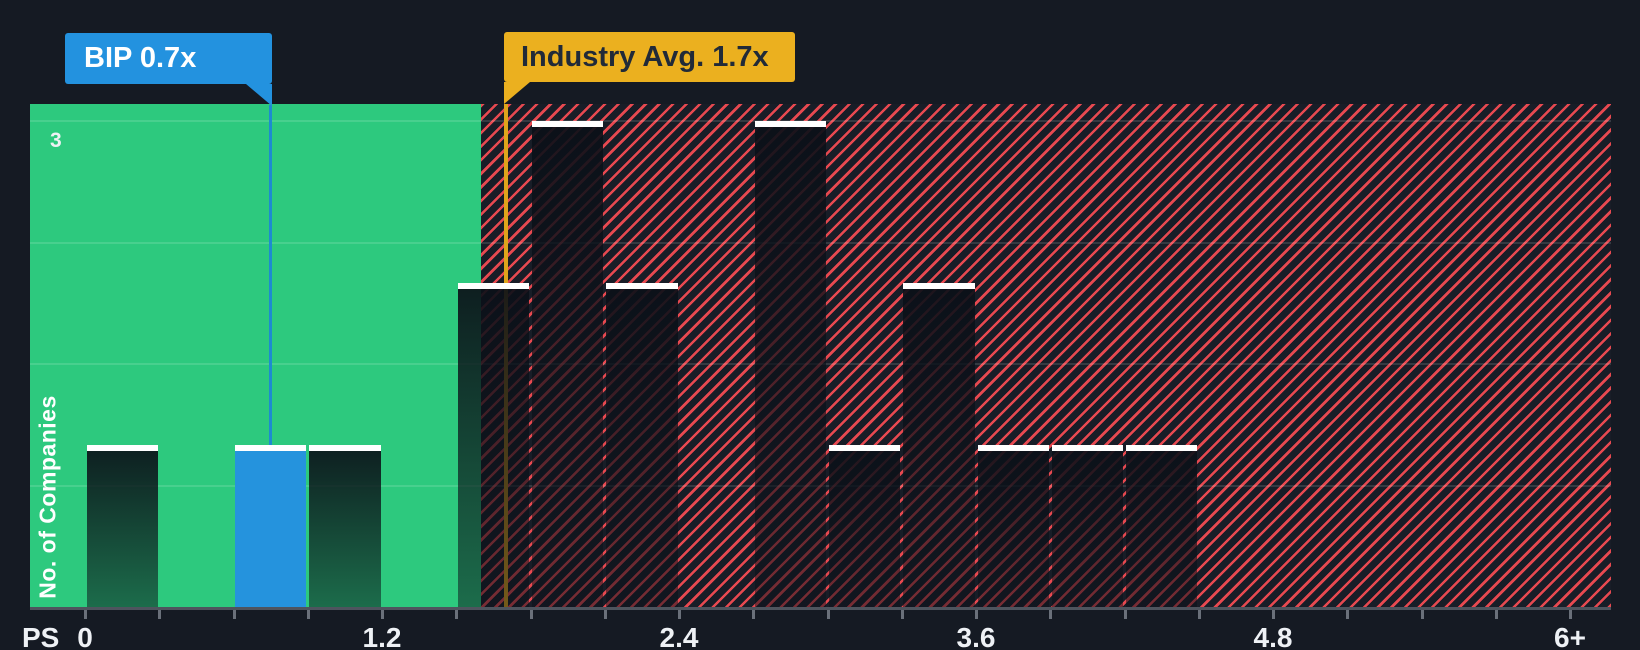 The height and width of the screenshot is (650, 1640). Describe the element at coordinates (1273, 636) in the screenshot. I see `x-axis-tick-label: 4.8` at that location.